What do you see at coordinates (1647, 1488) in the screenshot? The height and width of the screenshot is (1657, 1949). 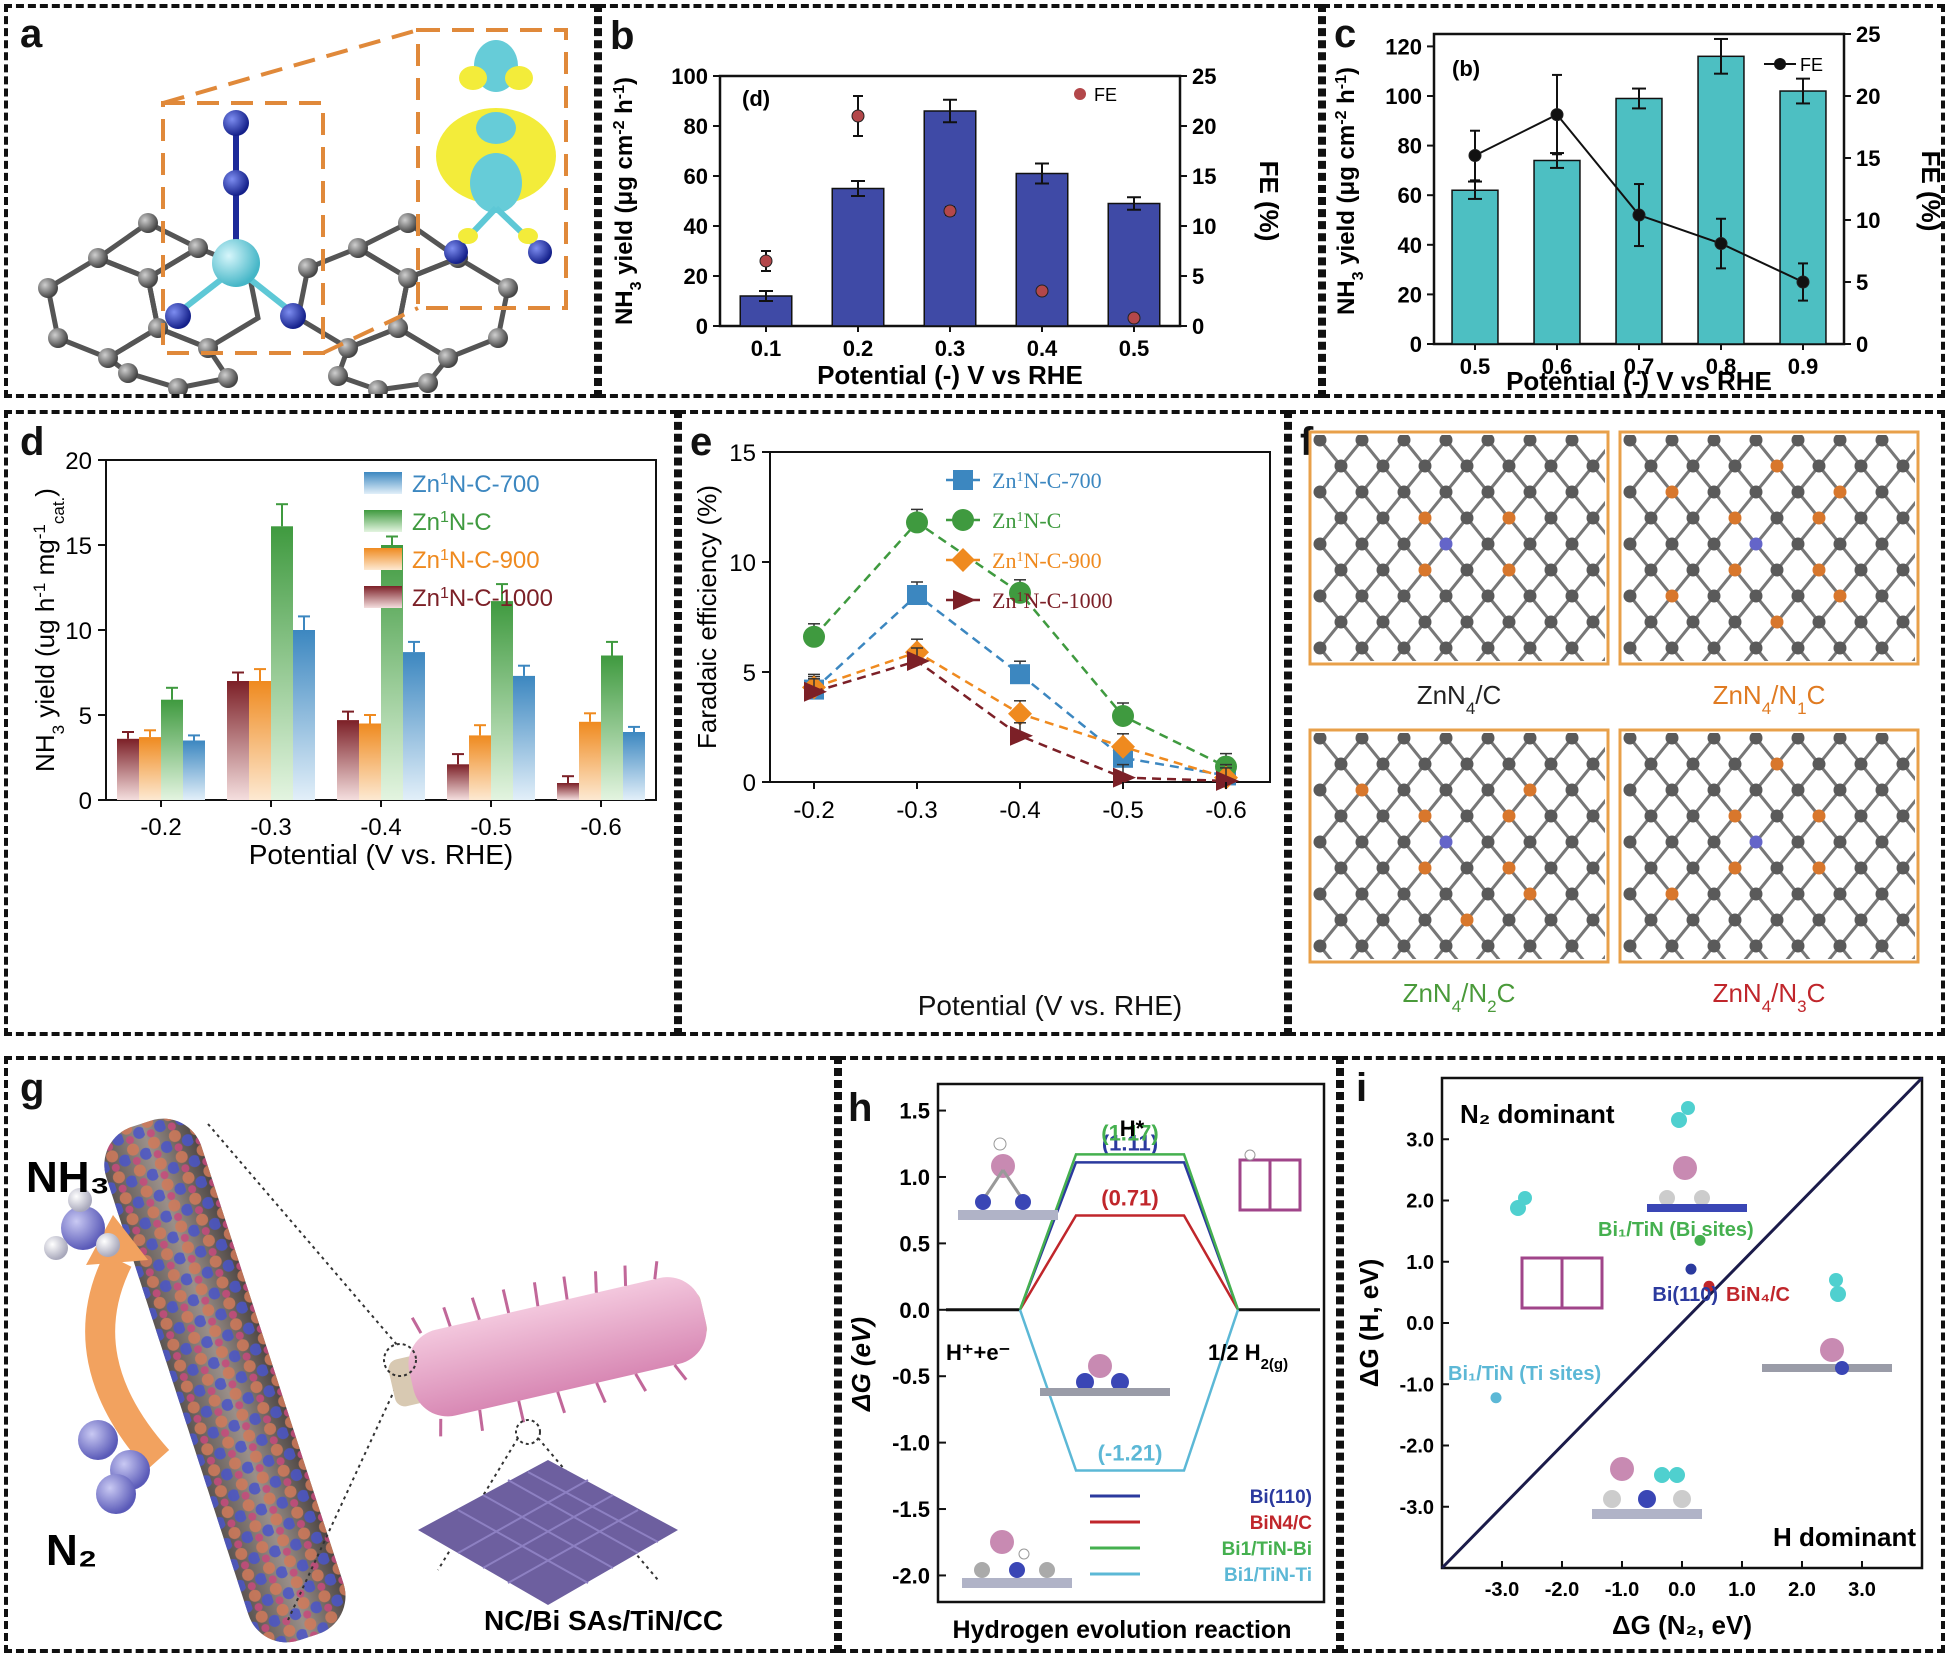 I see `molecule-bottom` at bounding box center [1647, 1488].